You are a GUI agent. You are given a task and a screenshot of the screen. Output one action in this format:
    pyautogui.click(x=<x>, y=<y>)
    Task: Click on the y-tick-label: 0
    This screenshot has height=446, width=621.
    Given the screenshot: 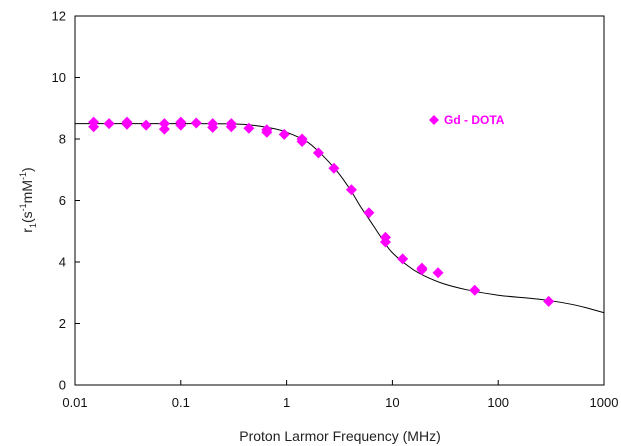 What is the action you would take?
    pyautogui.click(x=62, y=385)
    